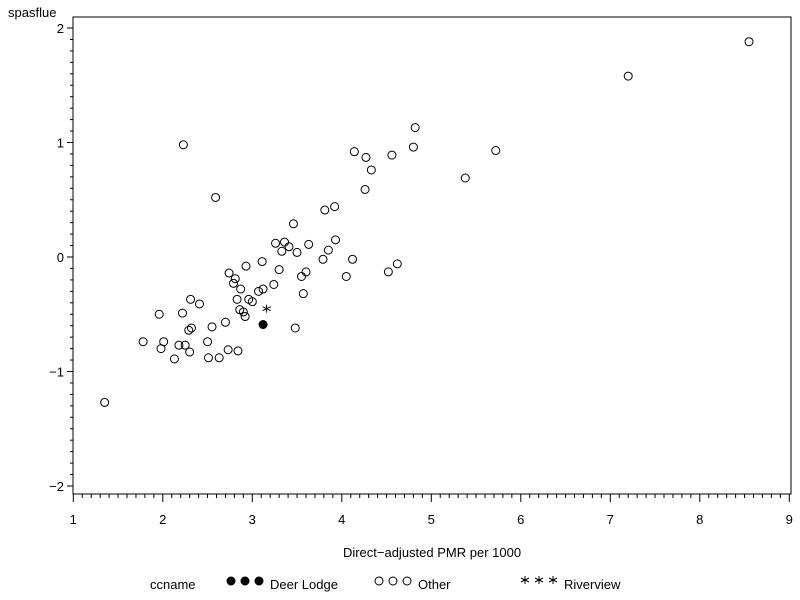 The height and width of the screenshot is (600, 800). Describe the element at coordinates (73, 519) in the screenshot. I see `x-tick-label: 1` at that location.